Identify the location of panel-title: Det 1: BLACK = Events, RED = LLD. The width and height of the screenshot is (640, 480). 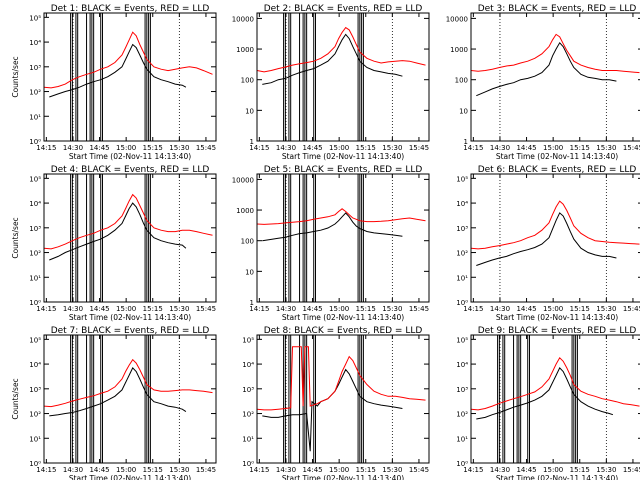
(130, 9).